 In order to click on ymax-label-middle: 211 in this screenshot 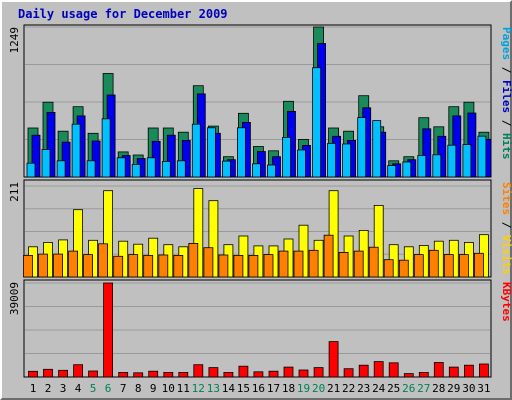, I will do `click(14, 192)`.